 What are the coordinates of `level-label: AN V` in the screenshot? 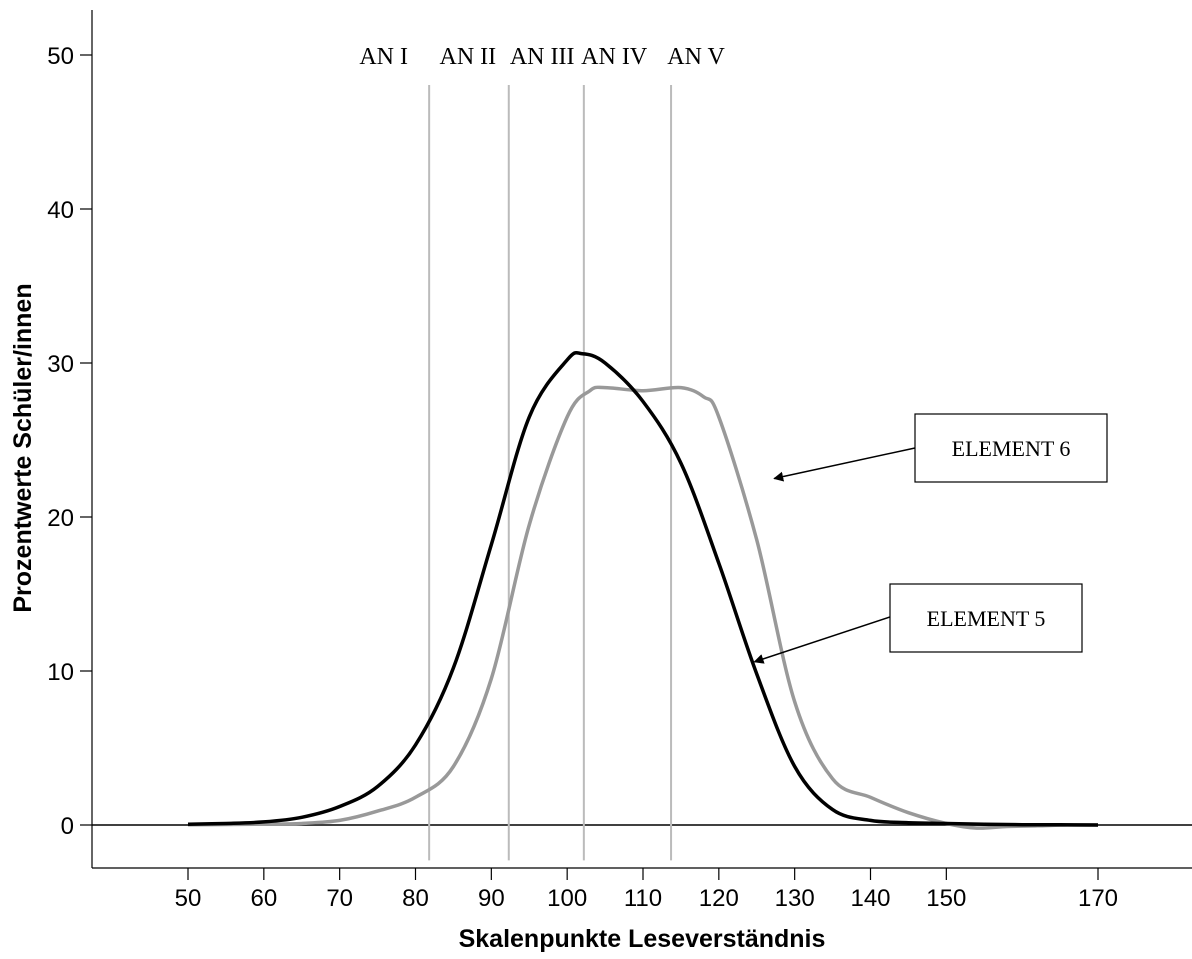 It's located at (696, 57).